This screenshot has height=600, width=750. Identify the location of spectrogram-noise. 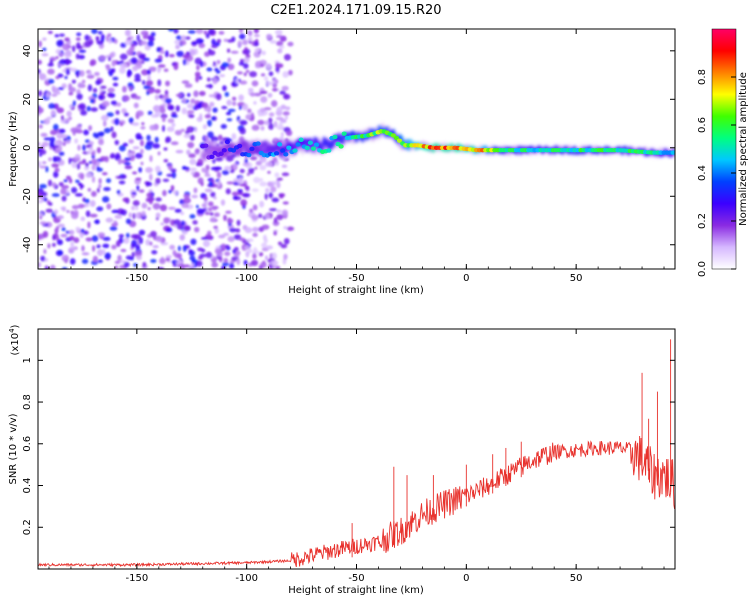
(166, 149).